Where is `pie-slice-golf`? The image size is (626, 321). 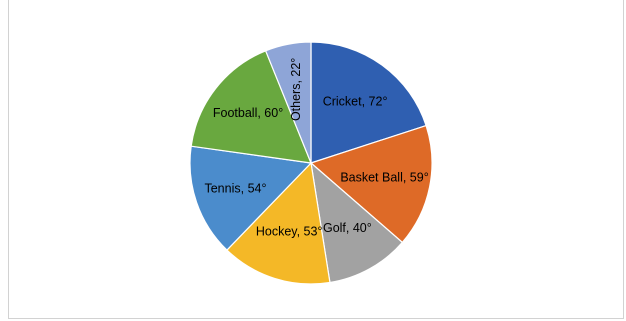
pie-slice-golf is located at coordinates (357, 222).